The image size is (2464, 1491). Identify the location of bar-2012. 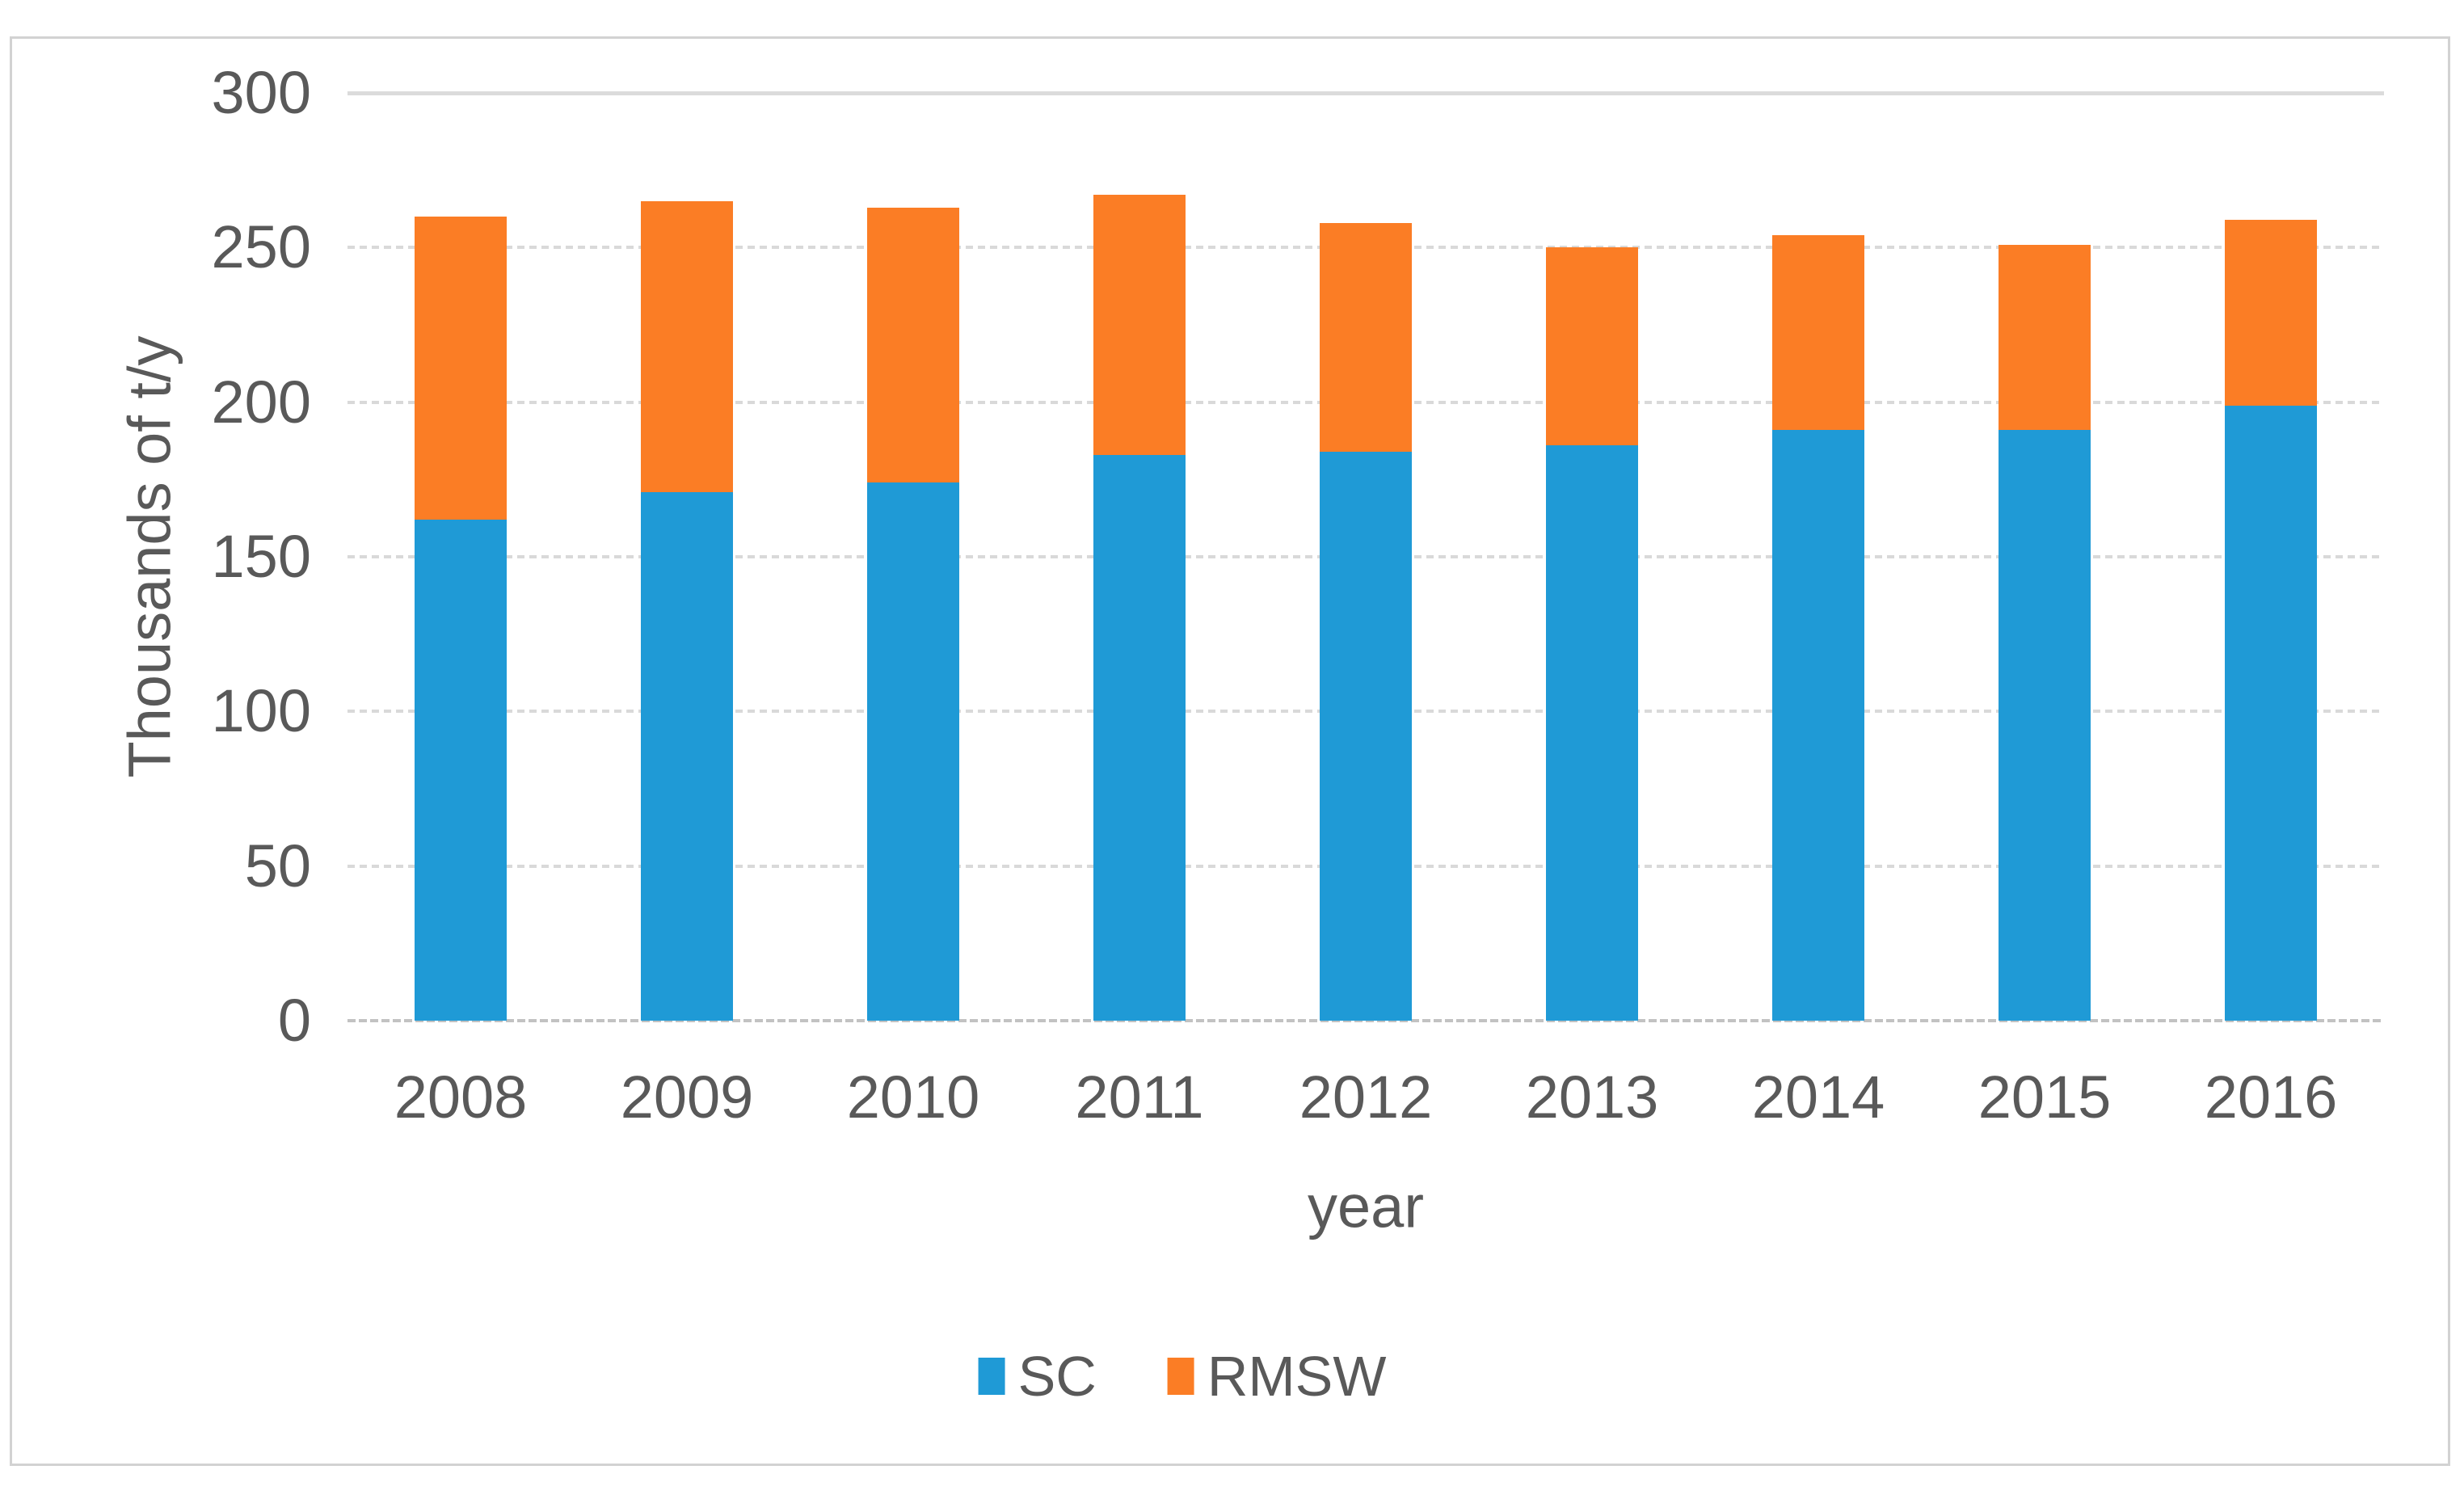
(1366, 557).